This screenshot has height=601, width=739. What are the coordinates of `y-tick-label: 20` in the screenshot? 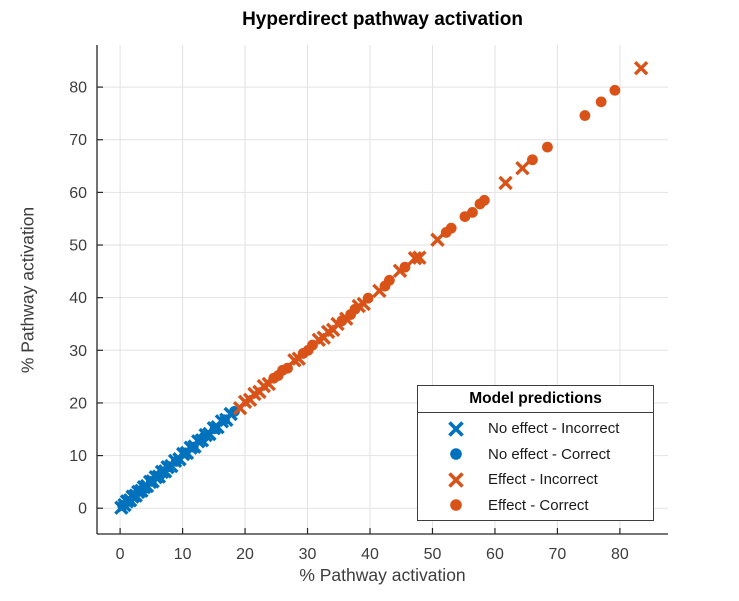 It's located at (78, 403).